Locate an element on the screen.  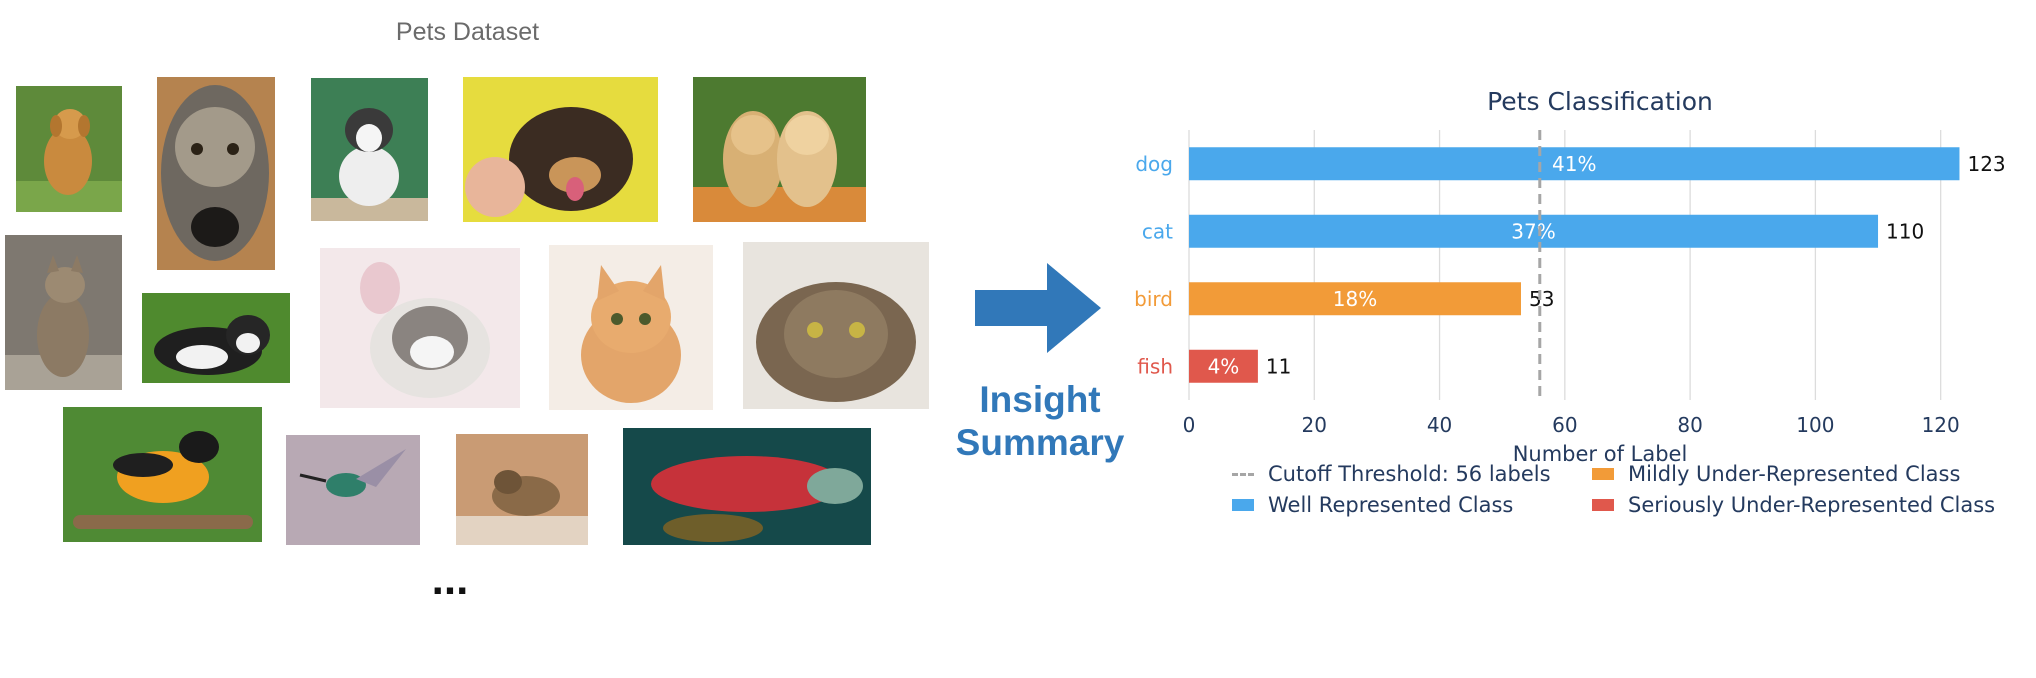
legend-item-threshold: Cutoff Threshold: 56 labels is located at coordinates (1391, 474).